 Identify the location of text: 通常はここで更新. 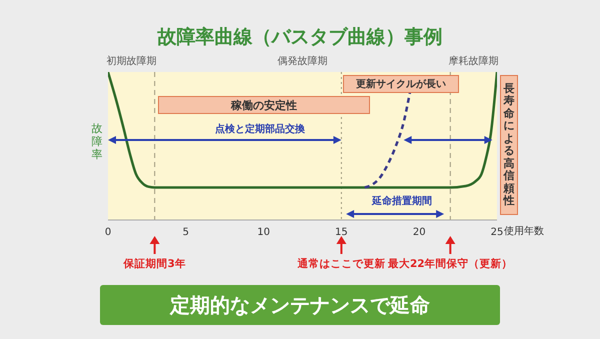
(341, 263).